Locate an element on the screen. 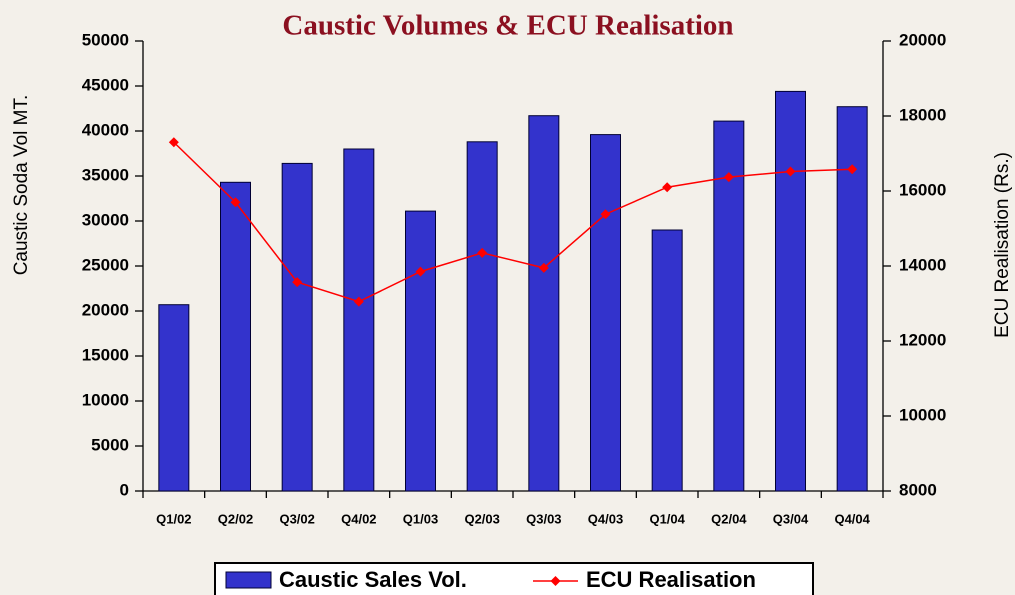 The height and width of the screenshot is (595, 1015). legend-box is located at coordinates (514, 578).